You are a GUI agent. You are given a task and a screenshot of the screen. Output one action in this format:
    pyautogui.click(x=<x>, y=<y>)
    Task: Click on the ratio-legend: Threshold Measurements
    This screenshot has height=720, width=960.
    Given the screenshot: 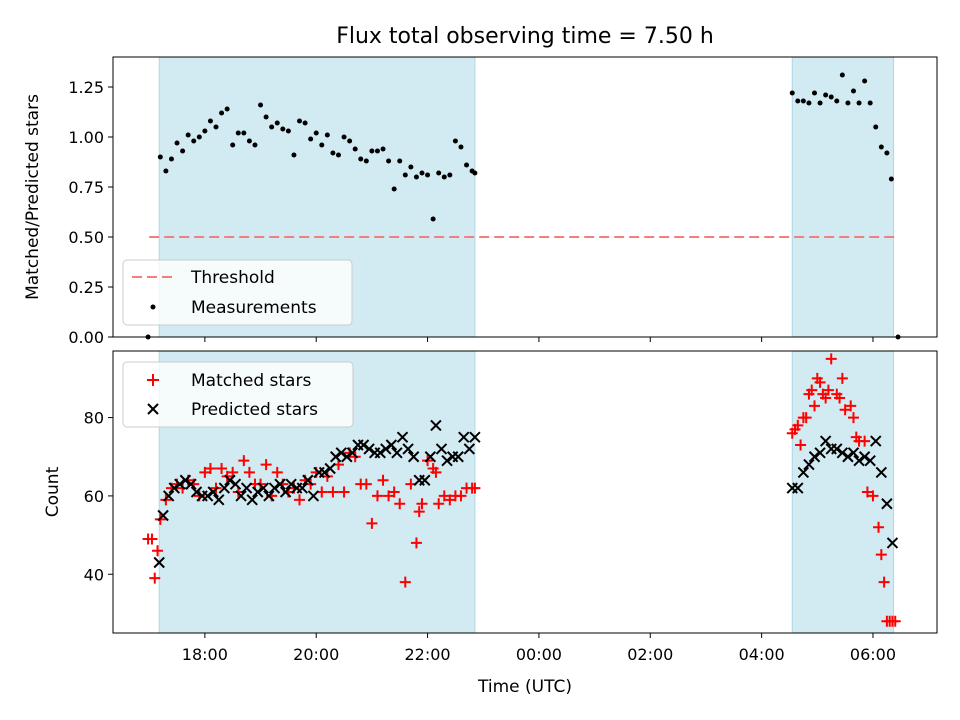 What is the action you would take?
    pyautogui.click(x=237, y=292)
    